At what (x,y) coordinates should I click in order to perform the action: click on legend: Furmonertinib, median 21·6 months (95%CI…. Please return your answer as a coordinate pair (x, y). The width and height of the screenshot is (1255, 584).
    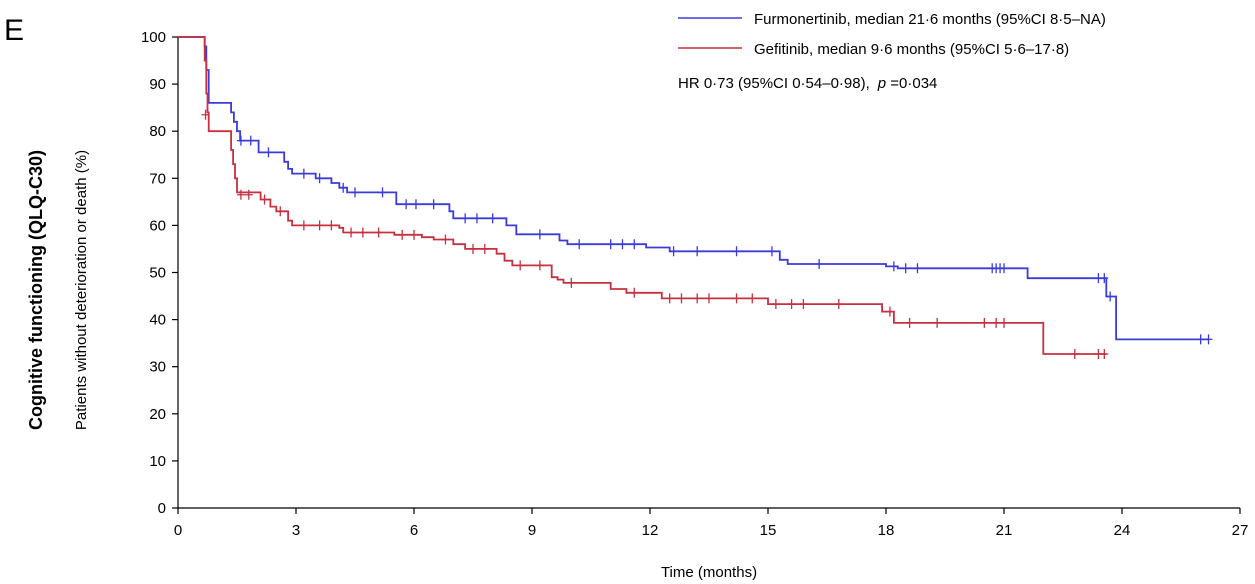
    Looking at the image, I should click on (892, 51).